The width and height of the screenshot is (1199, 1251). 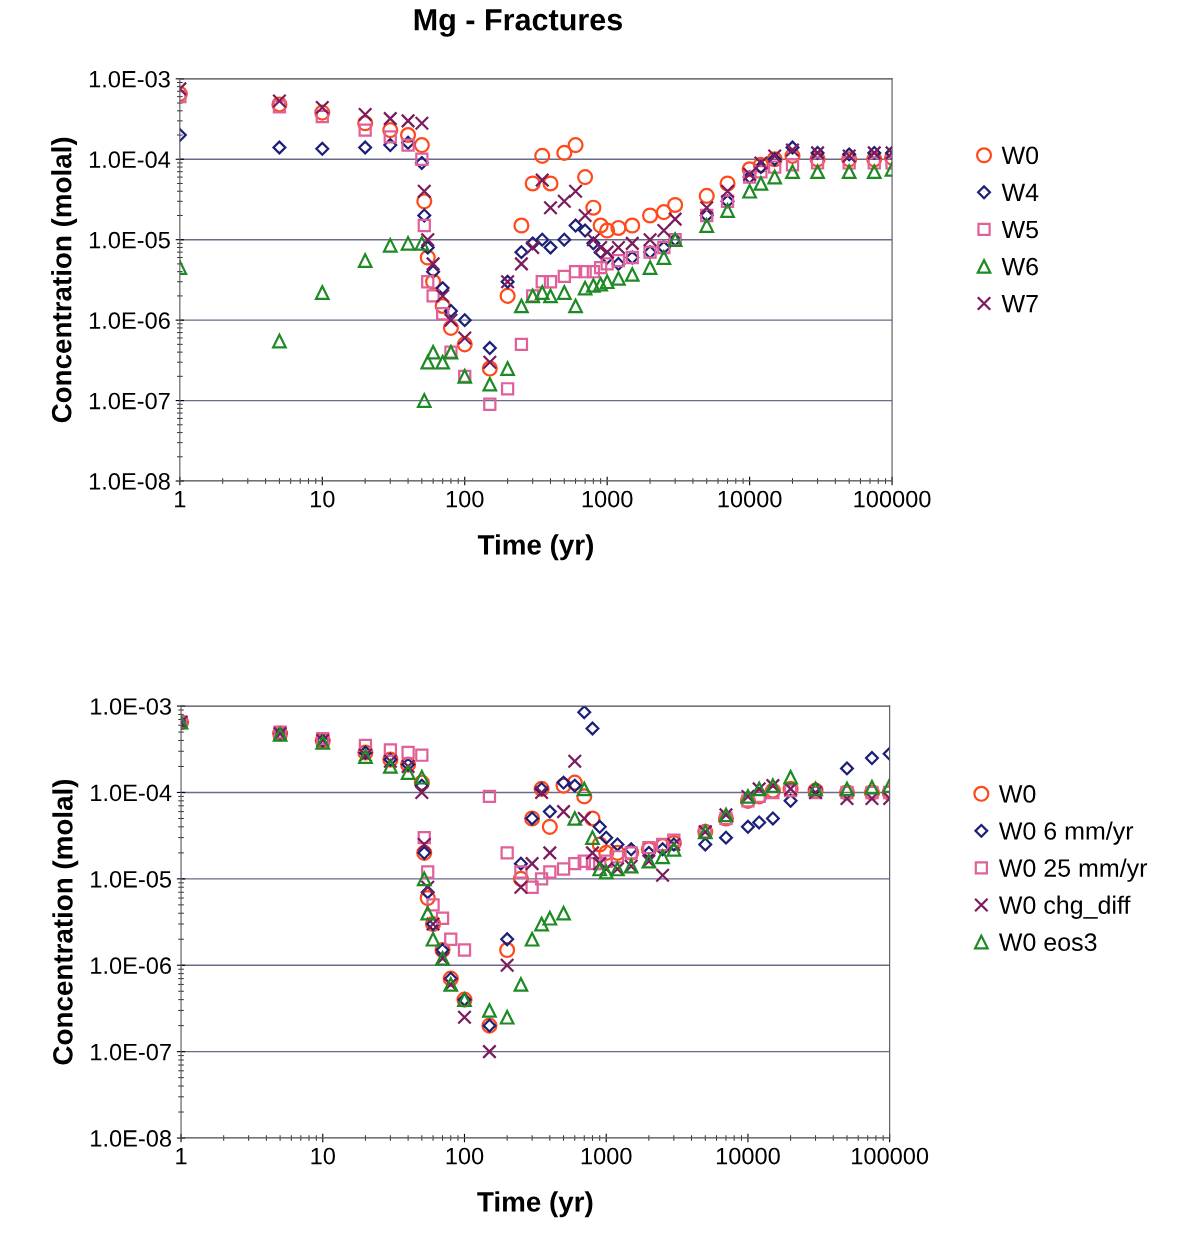 What do you see at coordinates (1019, 266) in the screenshot?
I see `legend-label: W6` at bounding box center [1019, 266].